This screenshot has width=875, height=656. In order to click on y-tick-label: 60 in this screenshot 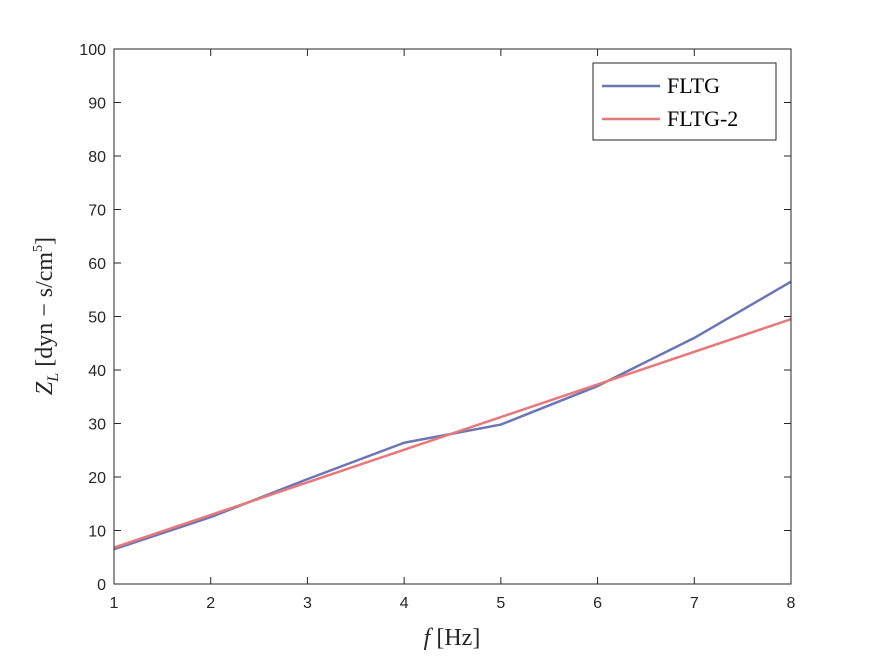, I will do `click(97, 264)`.